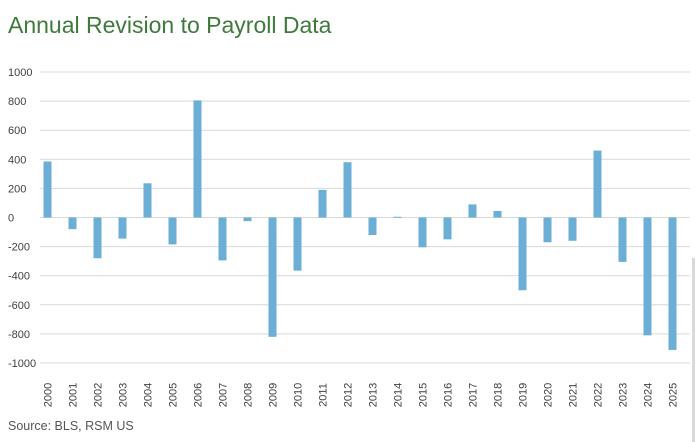 Image resolution: width=700 pixels, height=442 pixels. I want to click on bar-2023, so click(622, 239).